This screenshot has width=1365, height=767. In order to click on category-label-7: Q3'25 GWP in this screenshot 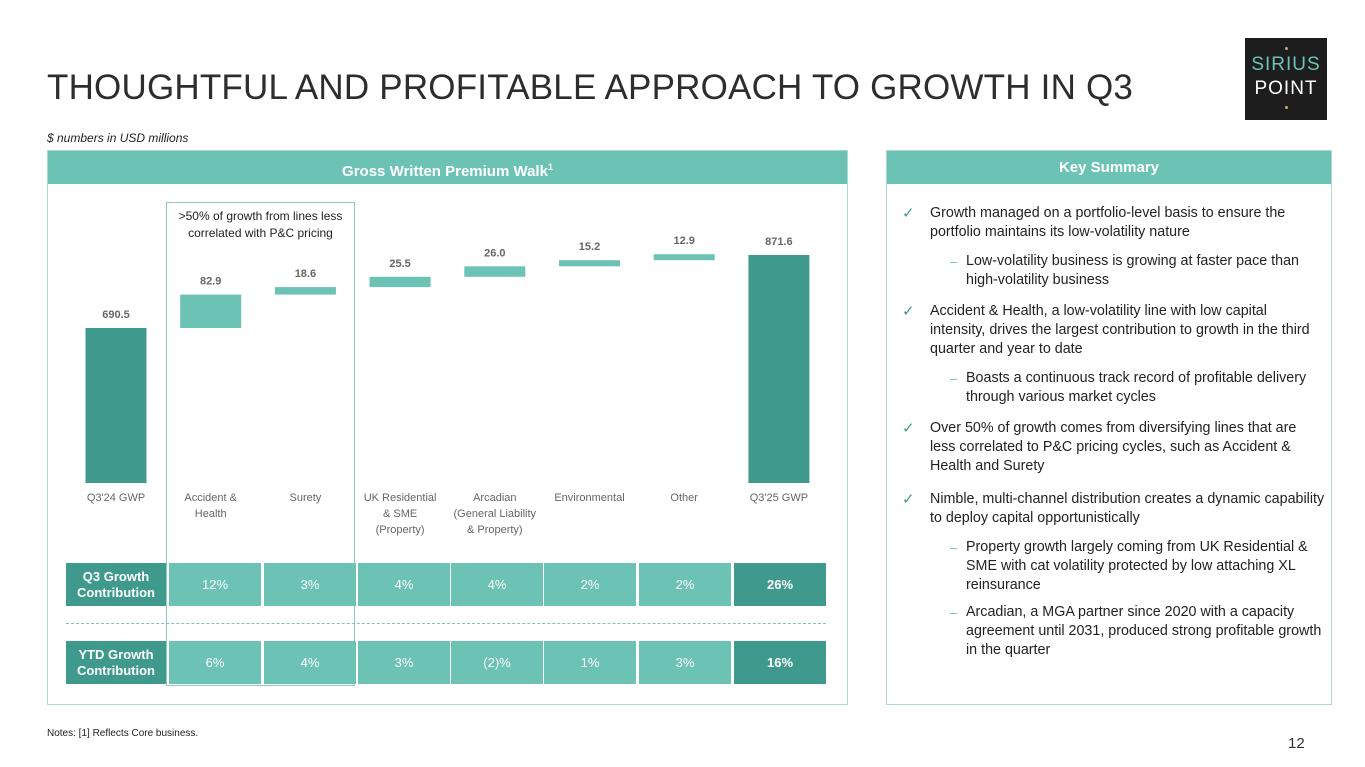, I will do `click(779, 498)`.